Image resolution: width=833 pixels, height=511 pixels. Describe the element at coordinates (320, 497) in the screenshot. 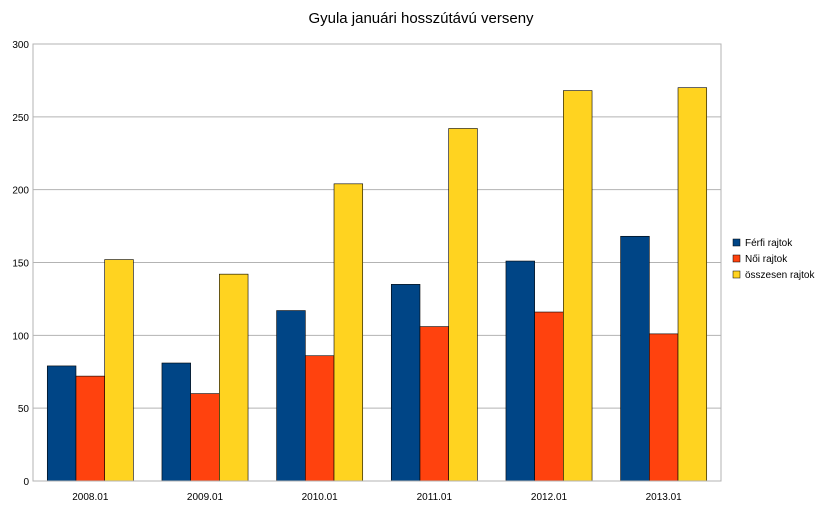

I see `x-tick-label: 2010.01` at that location.